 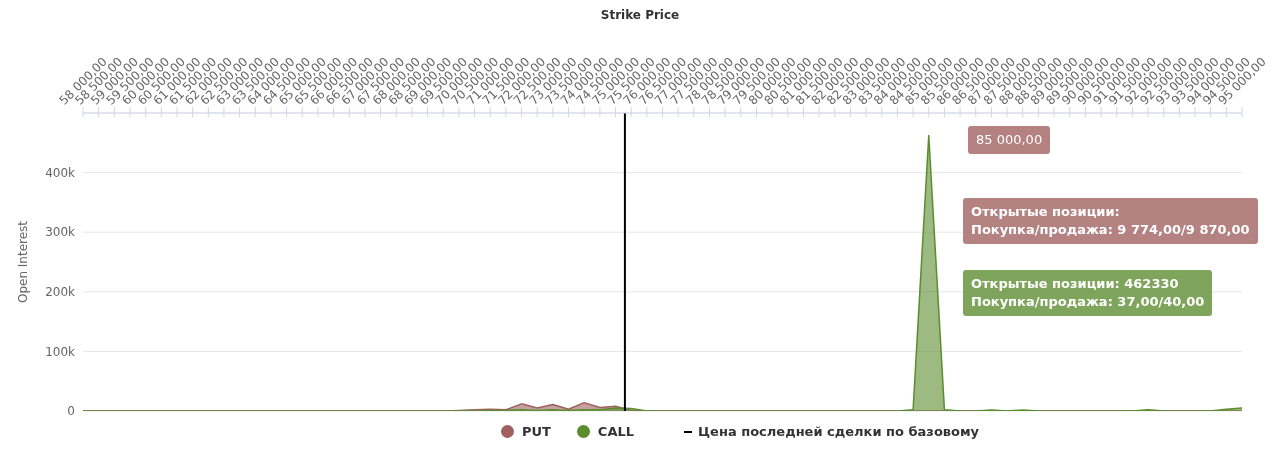 I want to click on tooltip: 85 000,00, so click(x=1009, y=140).